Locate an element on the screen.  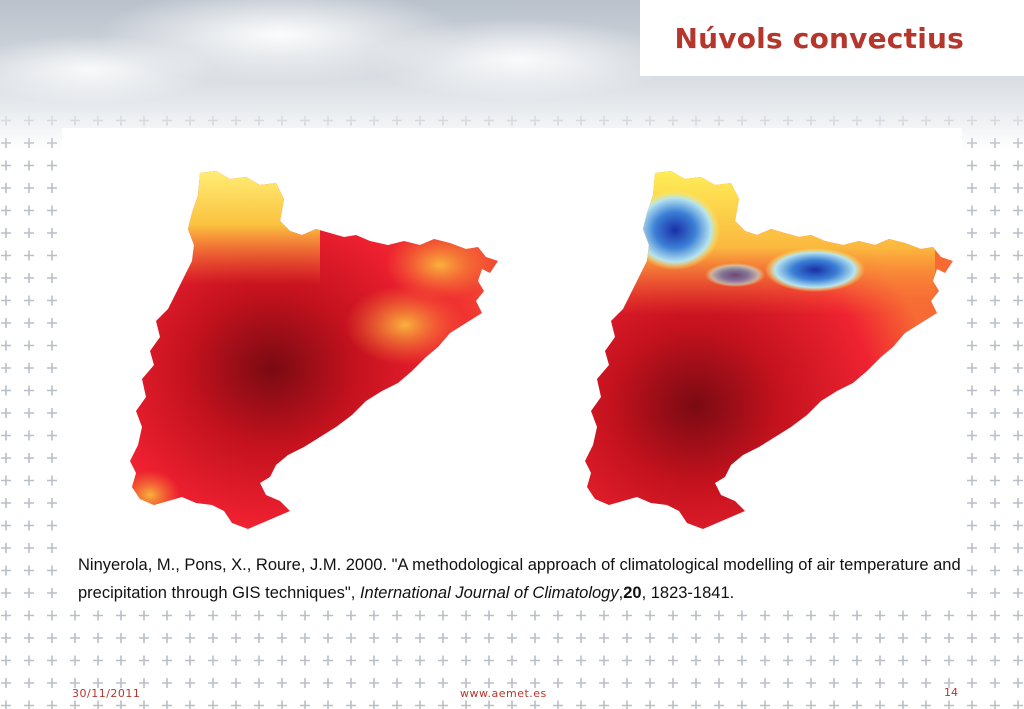
footer-url: www.aemet.es is located at coordinates (503, 693).